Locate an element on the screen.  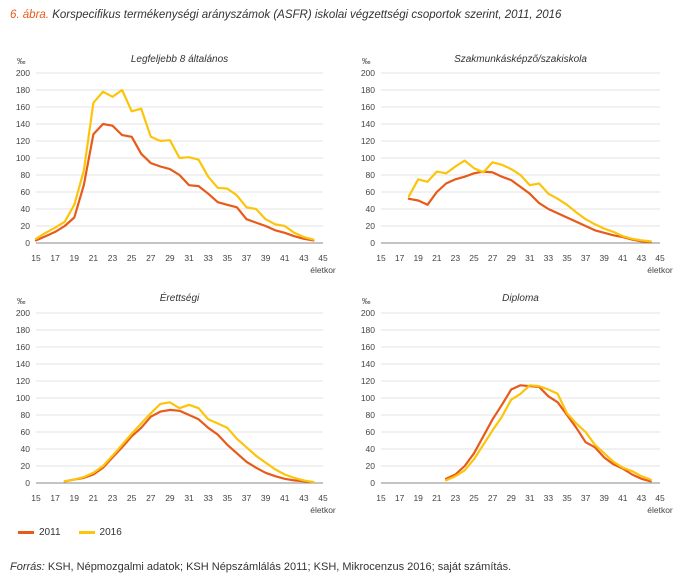
chart-2-ytick-label-20: 20 is located at coordinates (371, 226).